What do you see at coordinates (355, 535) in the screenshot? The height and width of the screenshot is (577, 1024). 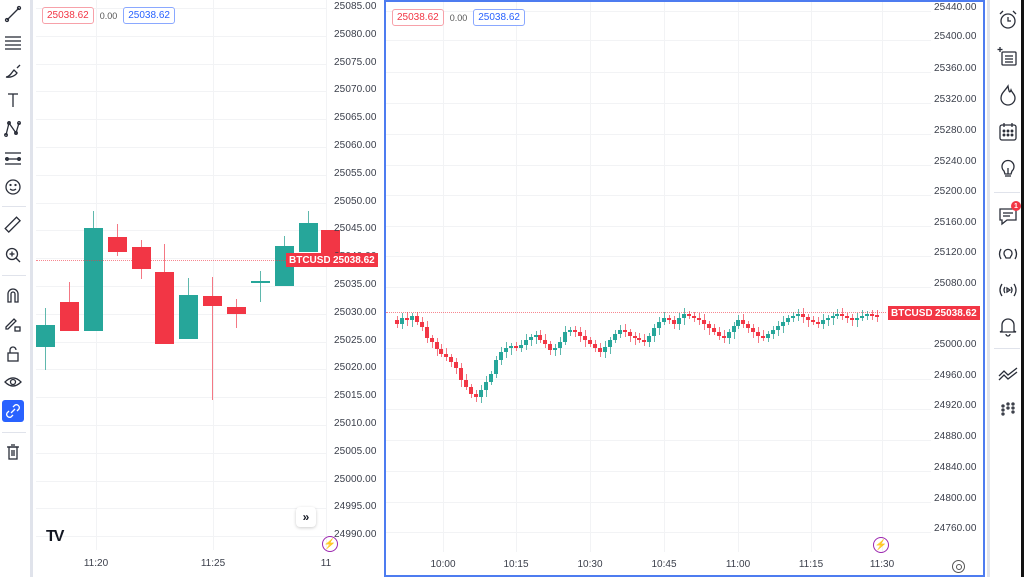 I see `price-tick: 24990.00` at bounding box center [355, 535].